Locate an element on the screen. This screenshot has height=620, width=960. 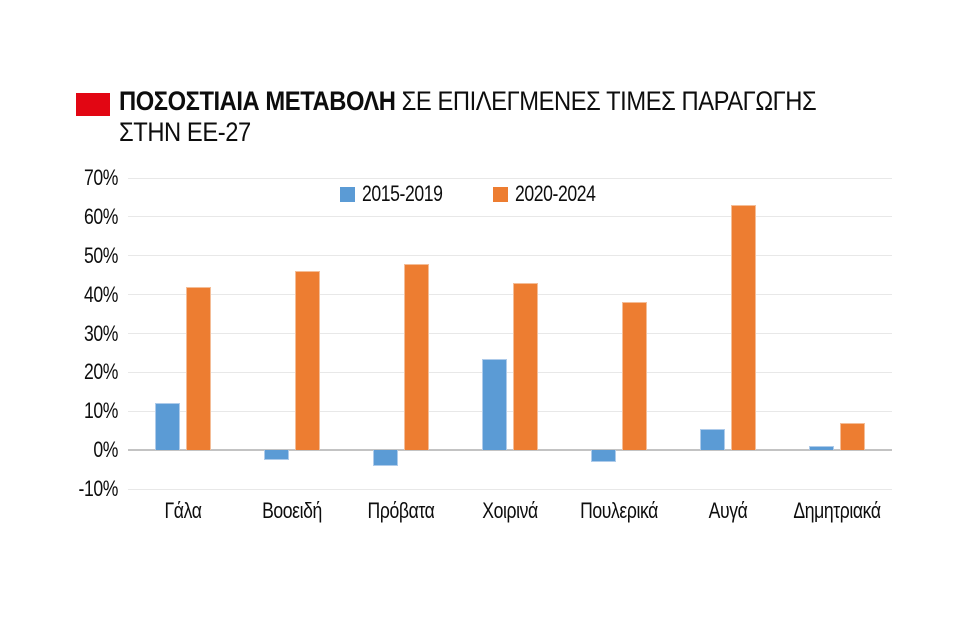
x-axis-label: Βοοειδή is located at coordinates (291, 510).